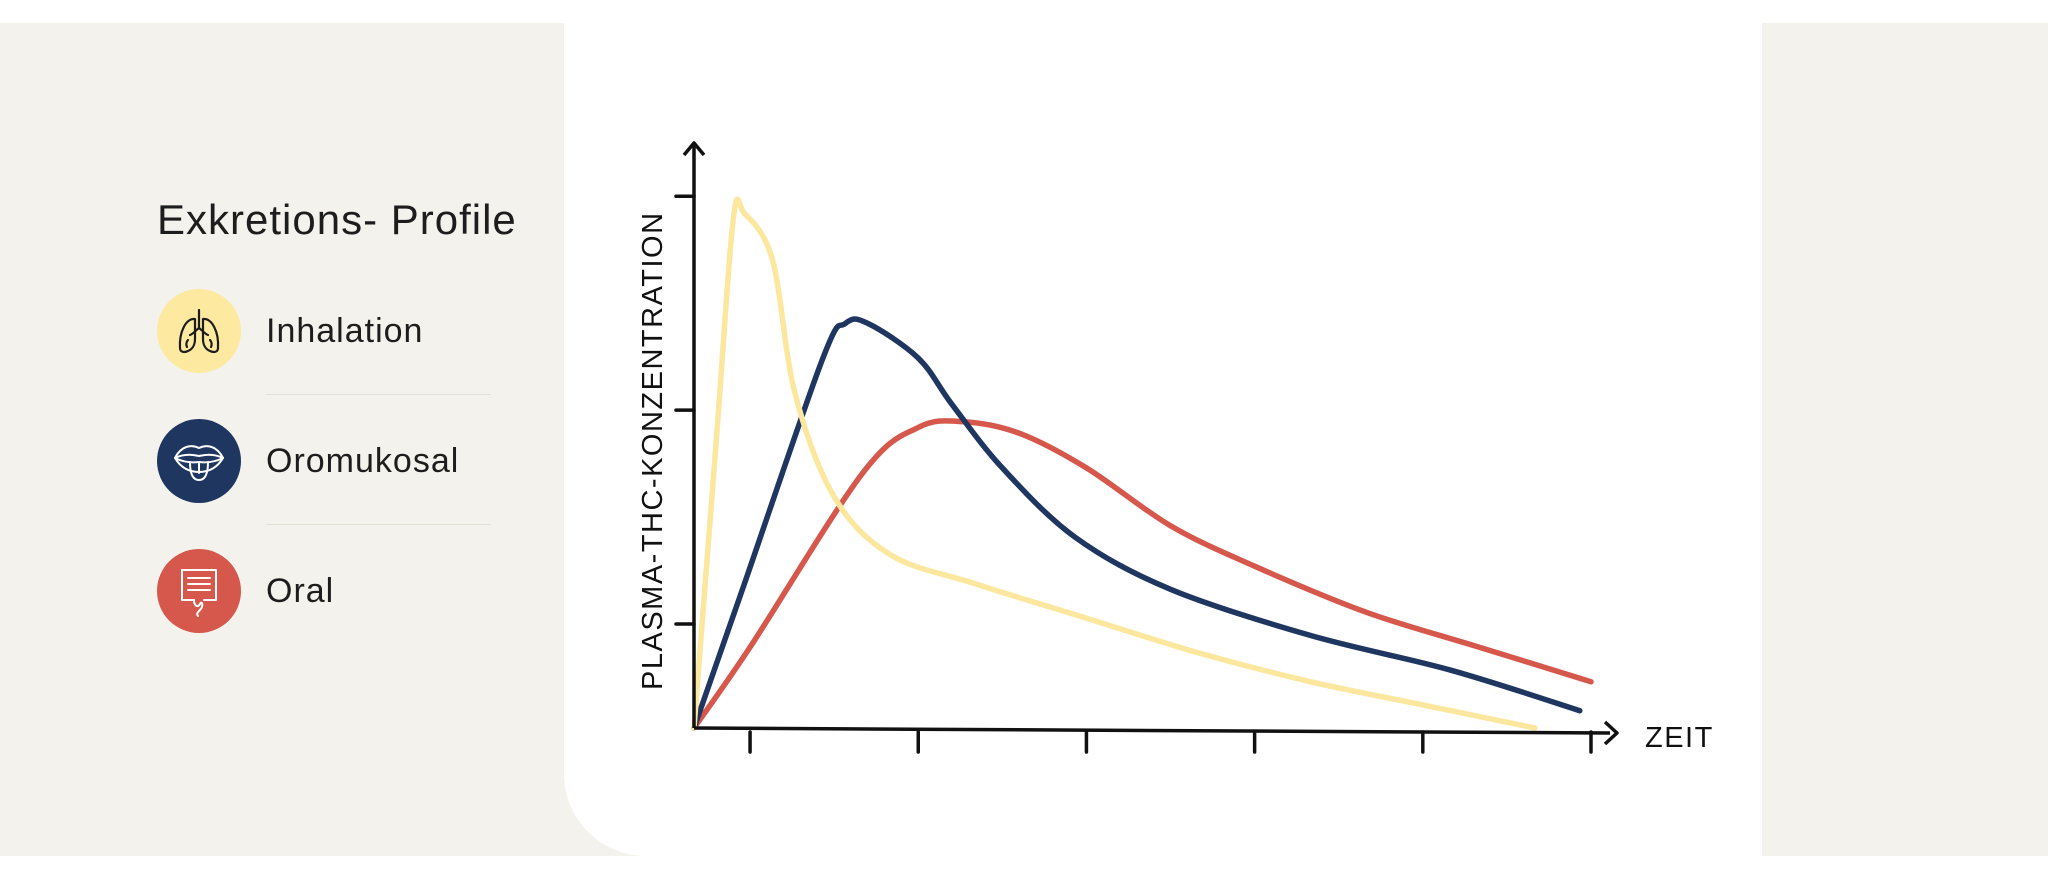  Describe the element at coordinates (345, 330) in the screenshot. I see `legend-label-inhalation: Inhalation` at that location.